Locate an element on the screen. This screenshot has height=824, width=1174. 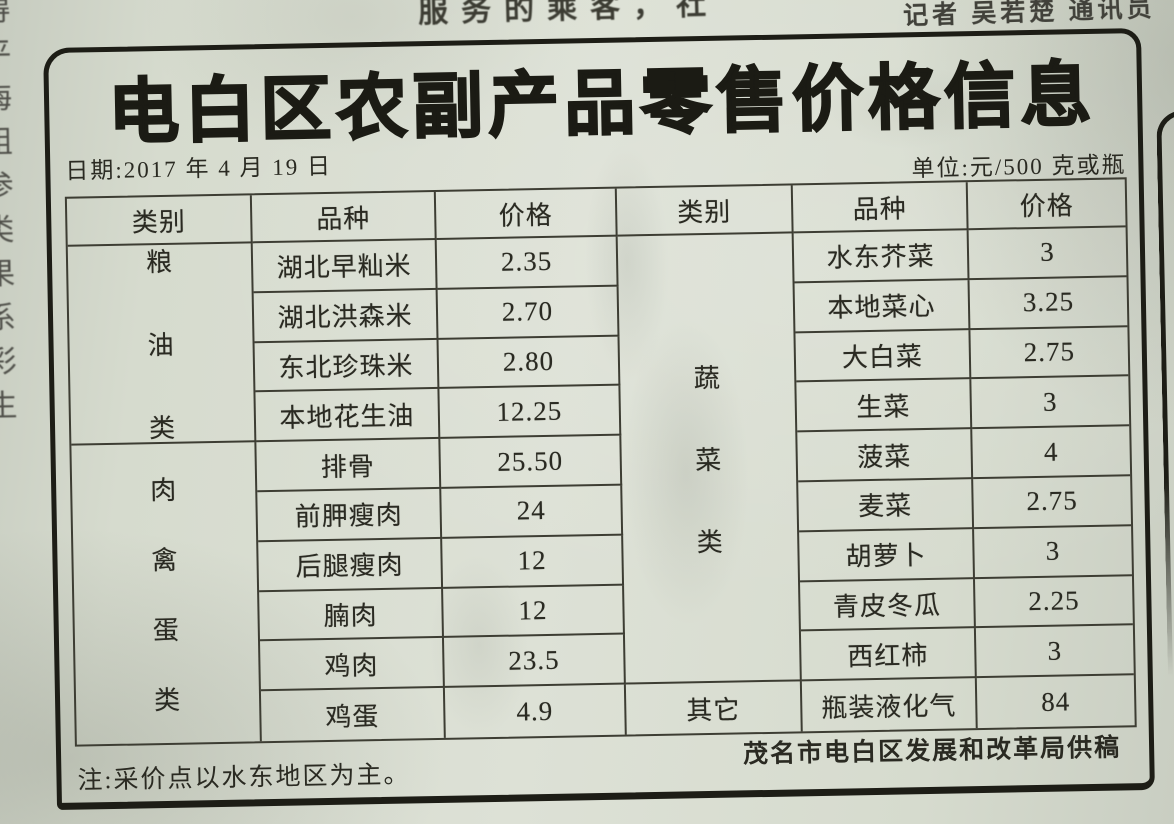
category-char: 粮 is located at coordinates (159, 262).